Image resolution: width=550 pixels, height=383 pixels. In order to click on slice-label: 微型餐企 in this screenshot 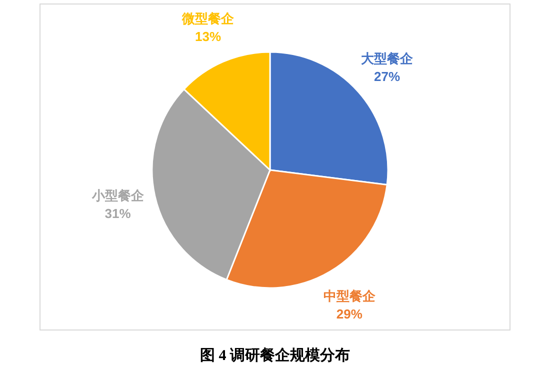, I will do `click(208, 19)`.